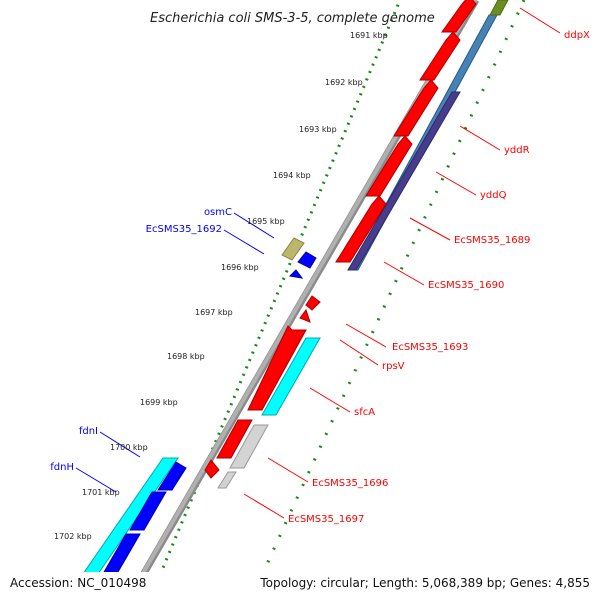  What do you see at coordinates (148, 511) in the screenshot?
I see `gene-fdnH` at bounding box center [148, 511].